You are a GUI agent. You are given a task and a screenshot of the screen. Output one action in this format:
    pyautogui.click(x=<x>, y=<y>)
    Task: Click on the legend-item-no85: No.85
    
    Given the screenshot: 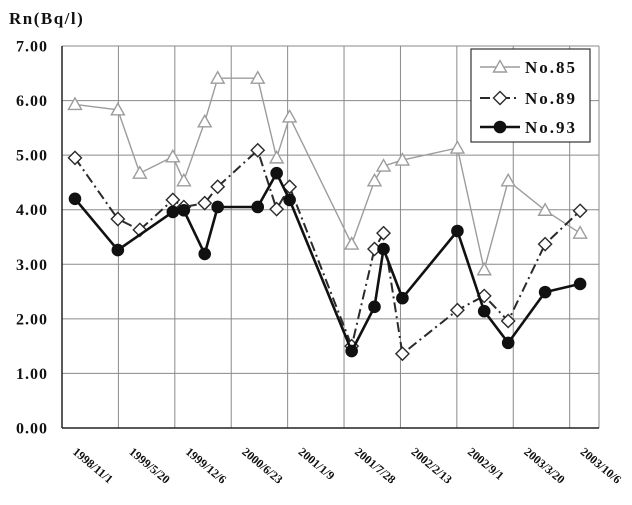 What is the action you would take?
    pyautogui.click(x=528, y=67)
    